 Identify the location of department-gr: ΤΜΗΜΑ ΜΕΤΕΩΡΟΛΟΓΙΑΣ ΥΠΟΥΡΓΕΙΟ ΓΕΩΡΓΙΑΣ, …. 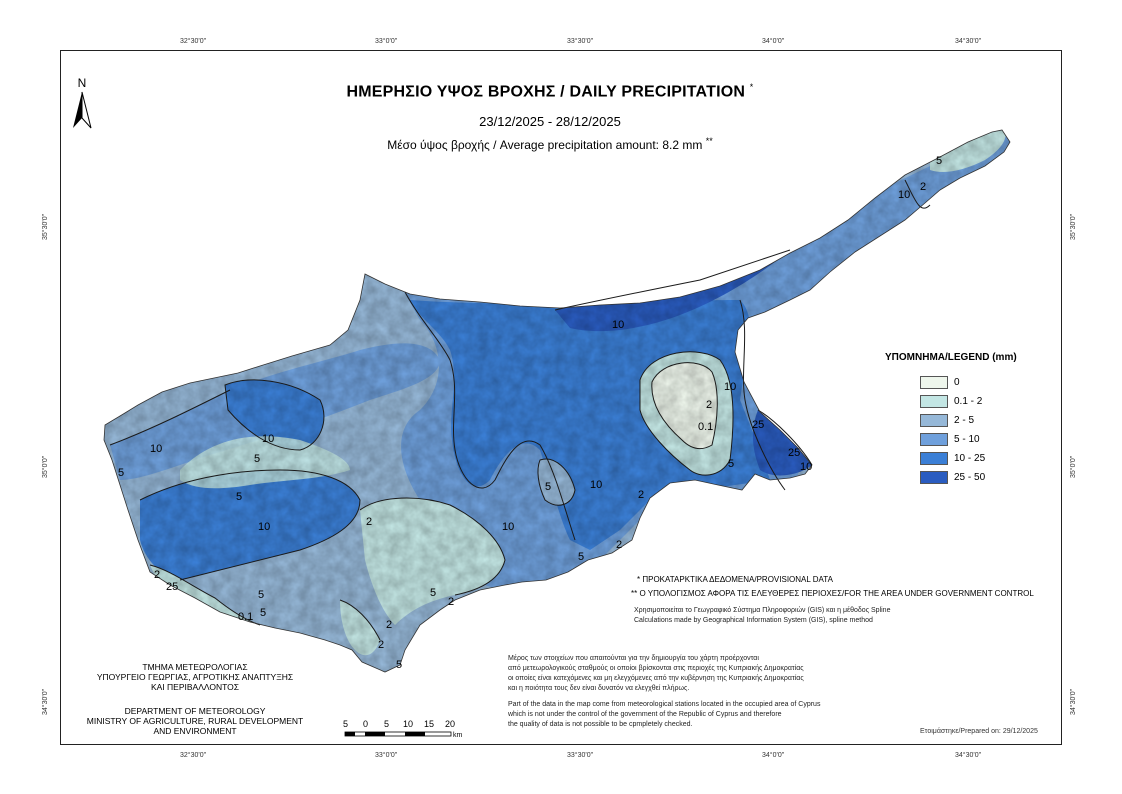
(195, 677).